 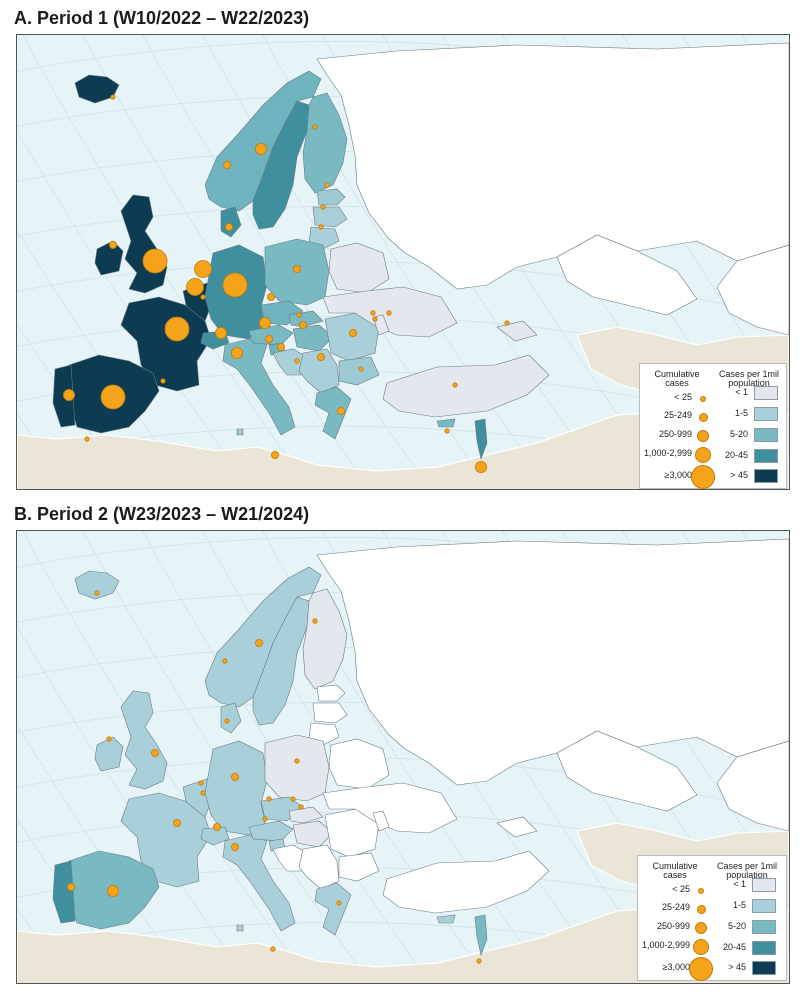 What do you see at coordinates (265, 819) in the screenshot?
I see `case-bubble-austria` at bounding box center [265, 819].